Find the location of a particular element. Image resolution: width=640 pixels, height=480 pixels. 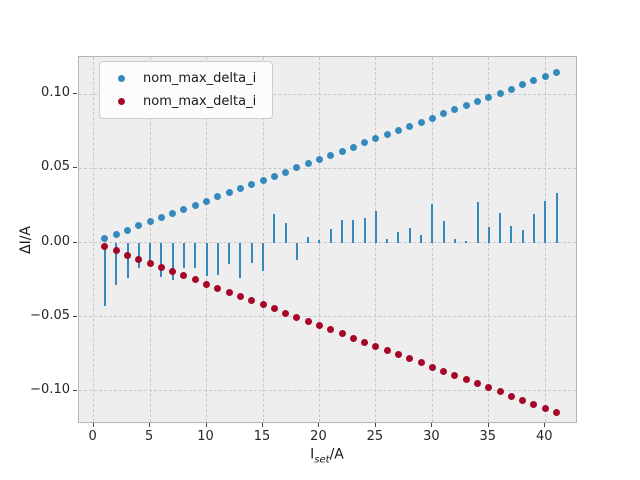

x-tick-label: 30 is located at coordinates (431, 436).